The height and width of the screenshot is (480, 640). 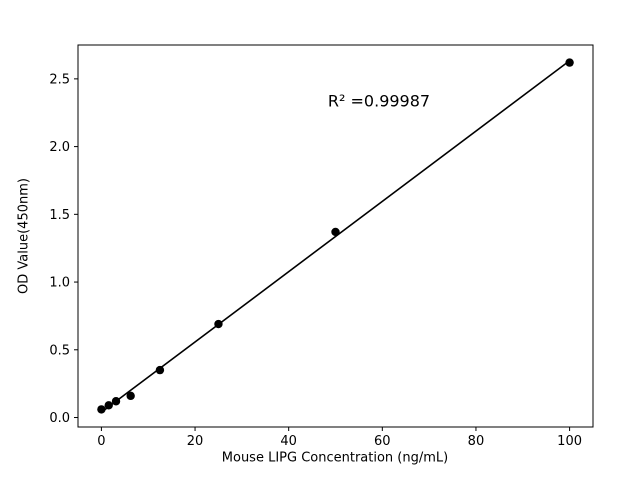 I want to click on r-squared-annotation: R² =0.99987, so click(x=379, y=101).